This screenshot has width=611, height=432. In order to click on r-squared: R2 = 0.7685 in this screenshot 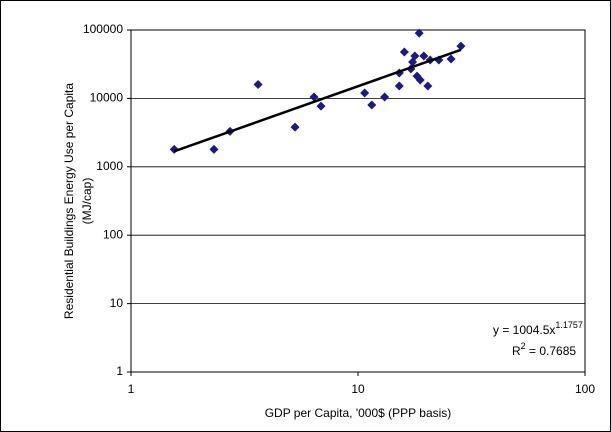, I will do `click(544, 349)`.